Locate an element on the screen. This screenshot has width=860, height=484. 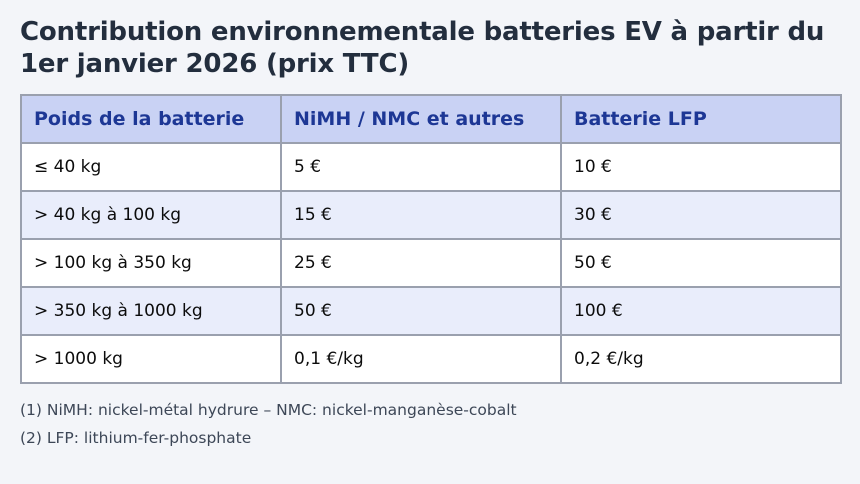
table-row: ≤ 40 kg 5 € 10 € is located at coordinates (431, 166).